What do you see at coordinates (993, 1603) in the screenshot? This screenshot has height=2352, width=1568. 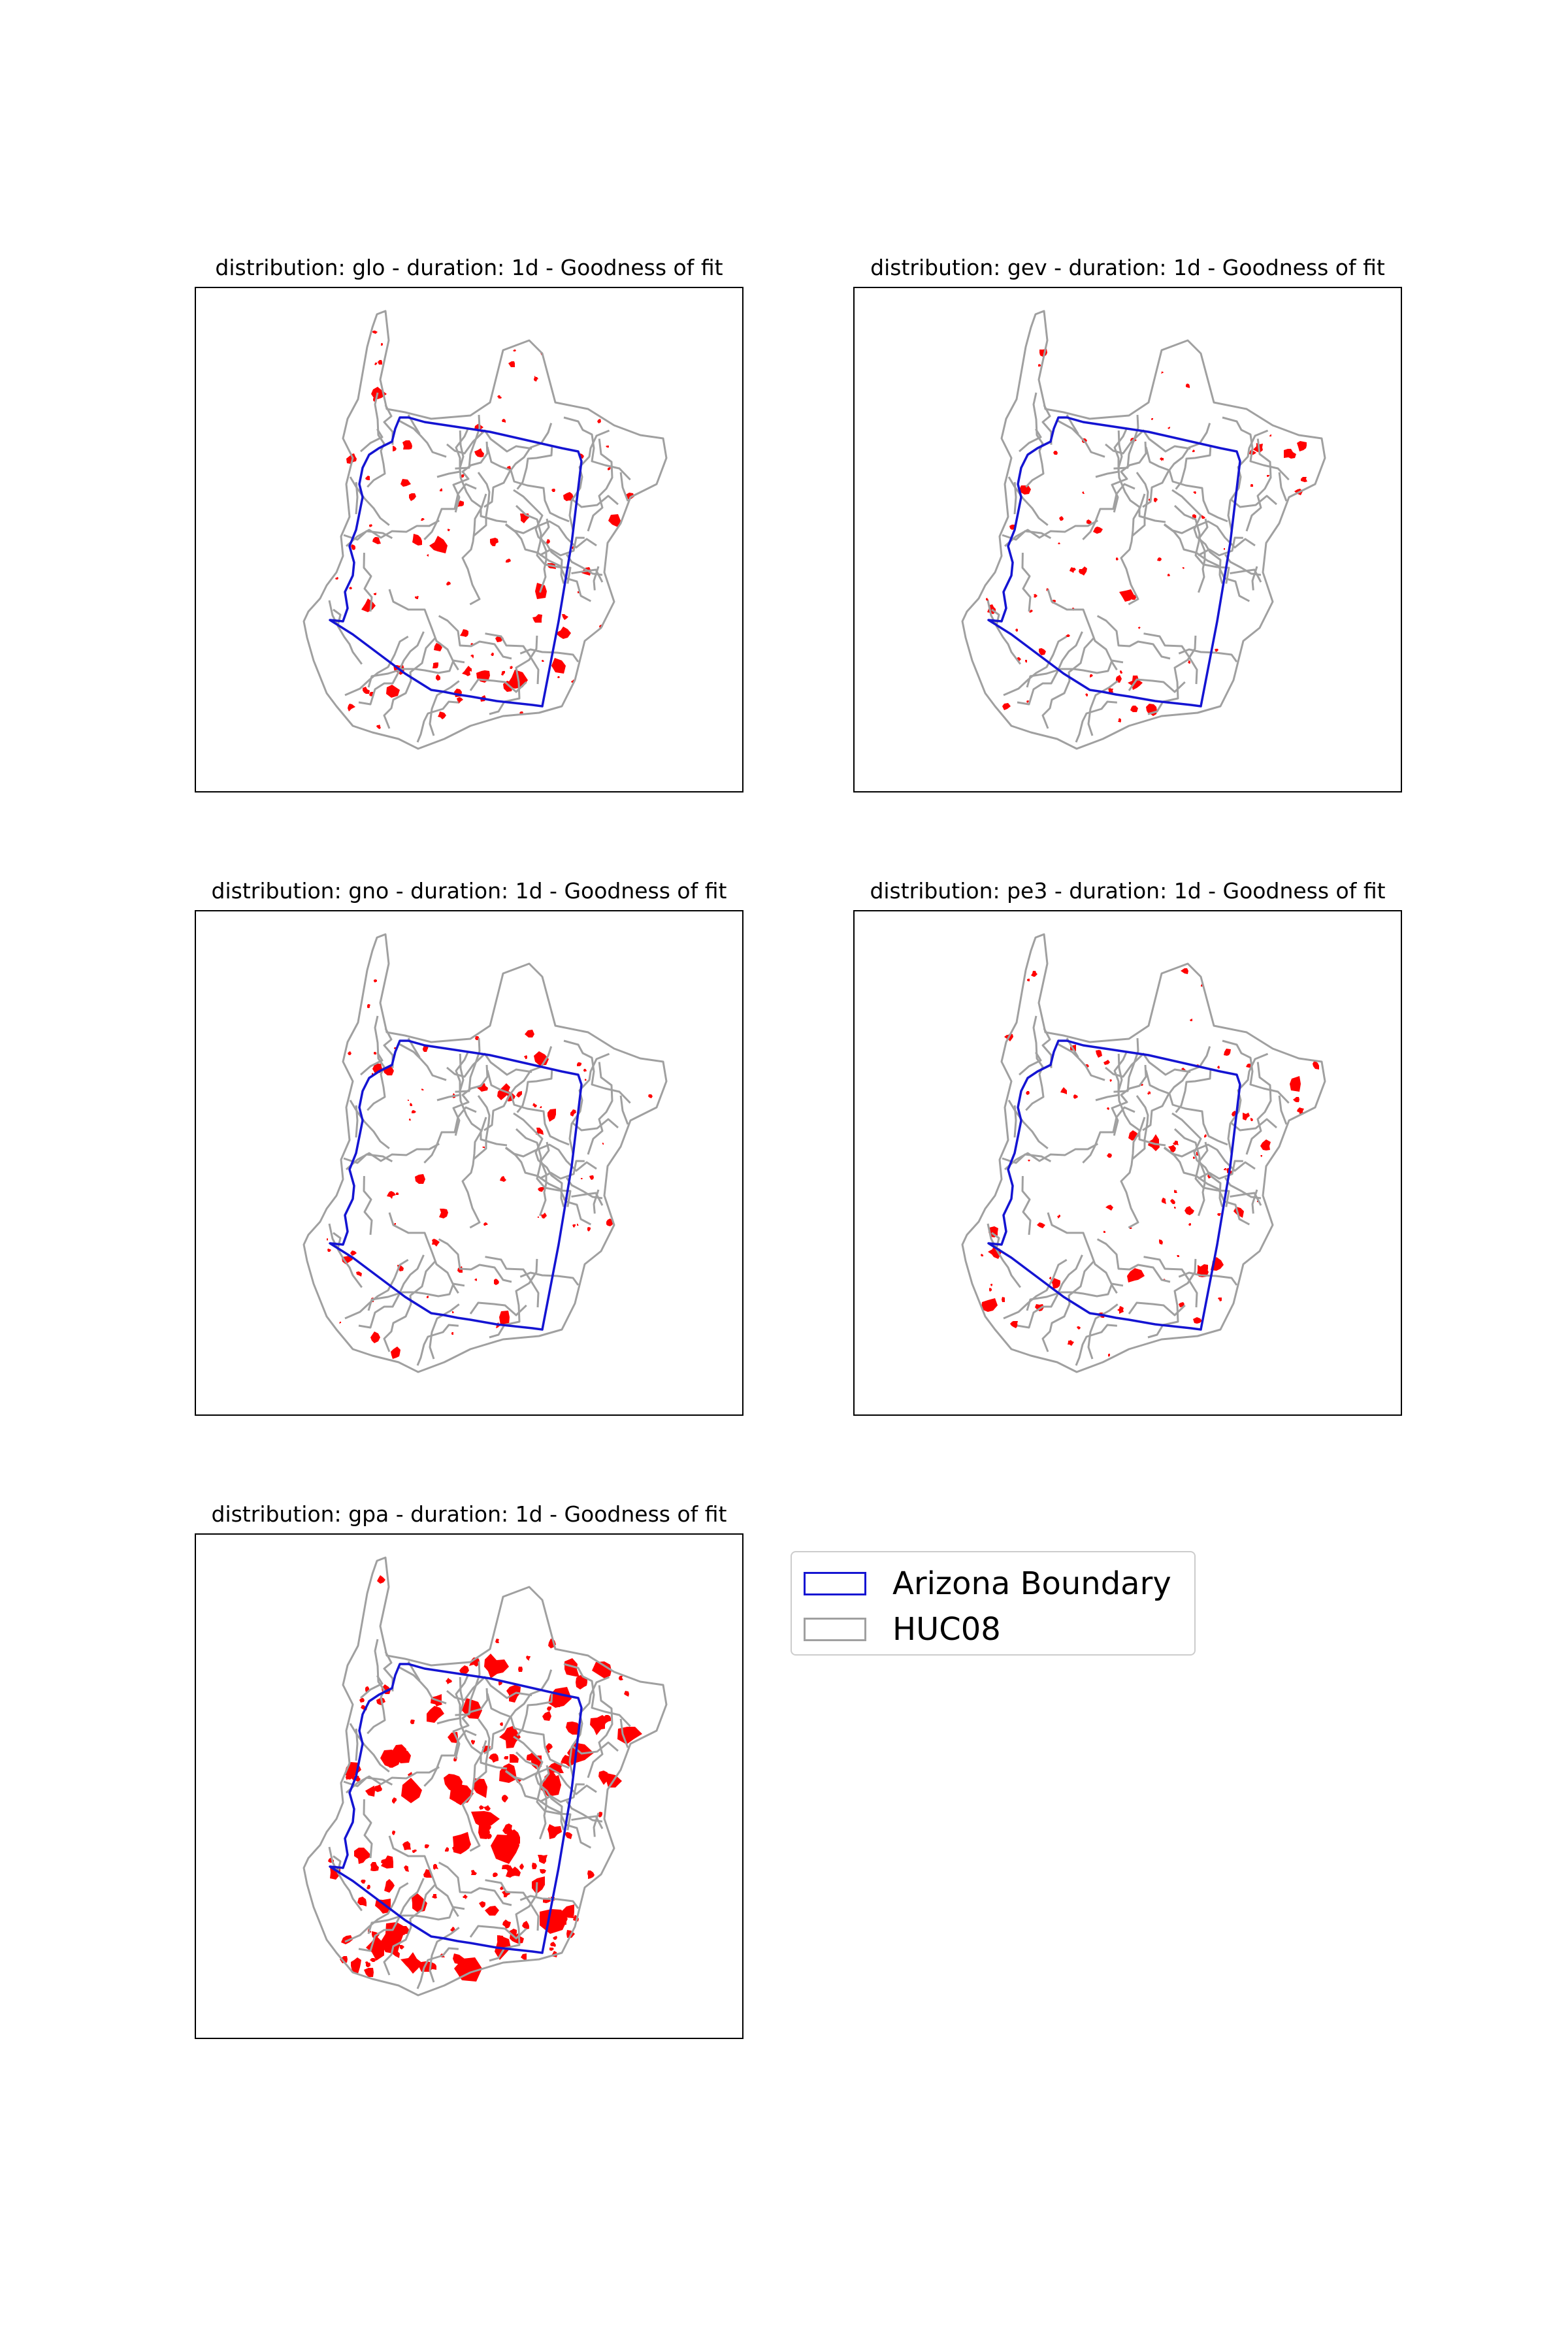 I see `legend: Arizona Boundary HUC08` at bounding box center [993, 1603].